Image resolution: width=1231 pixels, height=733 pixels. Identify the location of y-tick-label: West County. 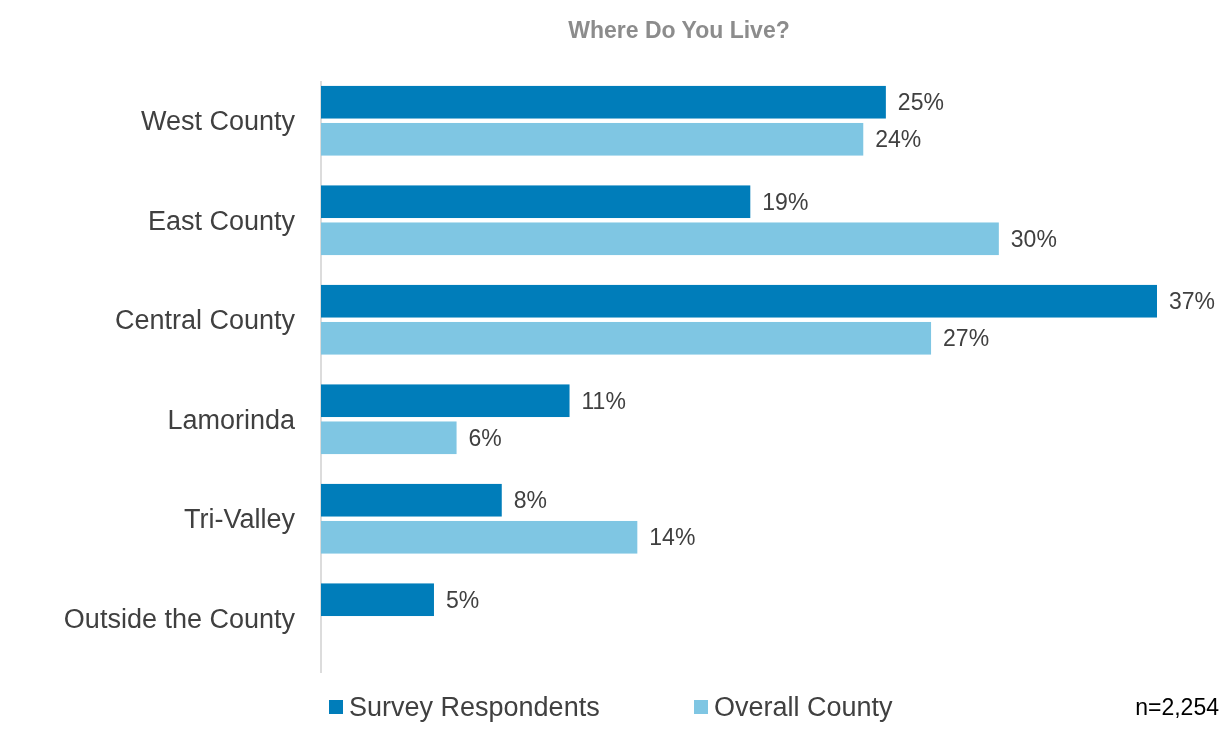
(218, 121).